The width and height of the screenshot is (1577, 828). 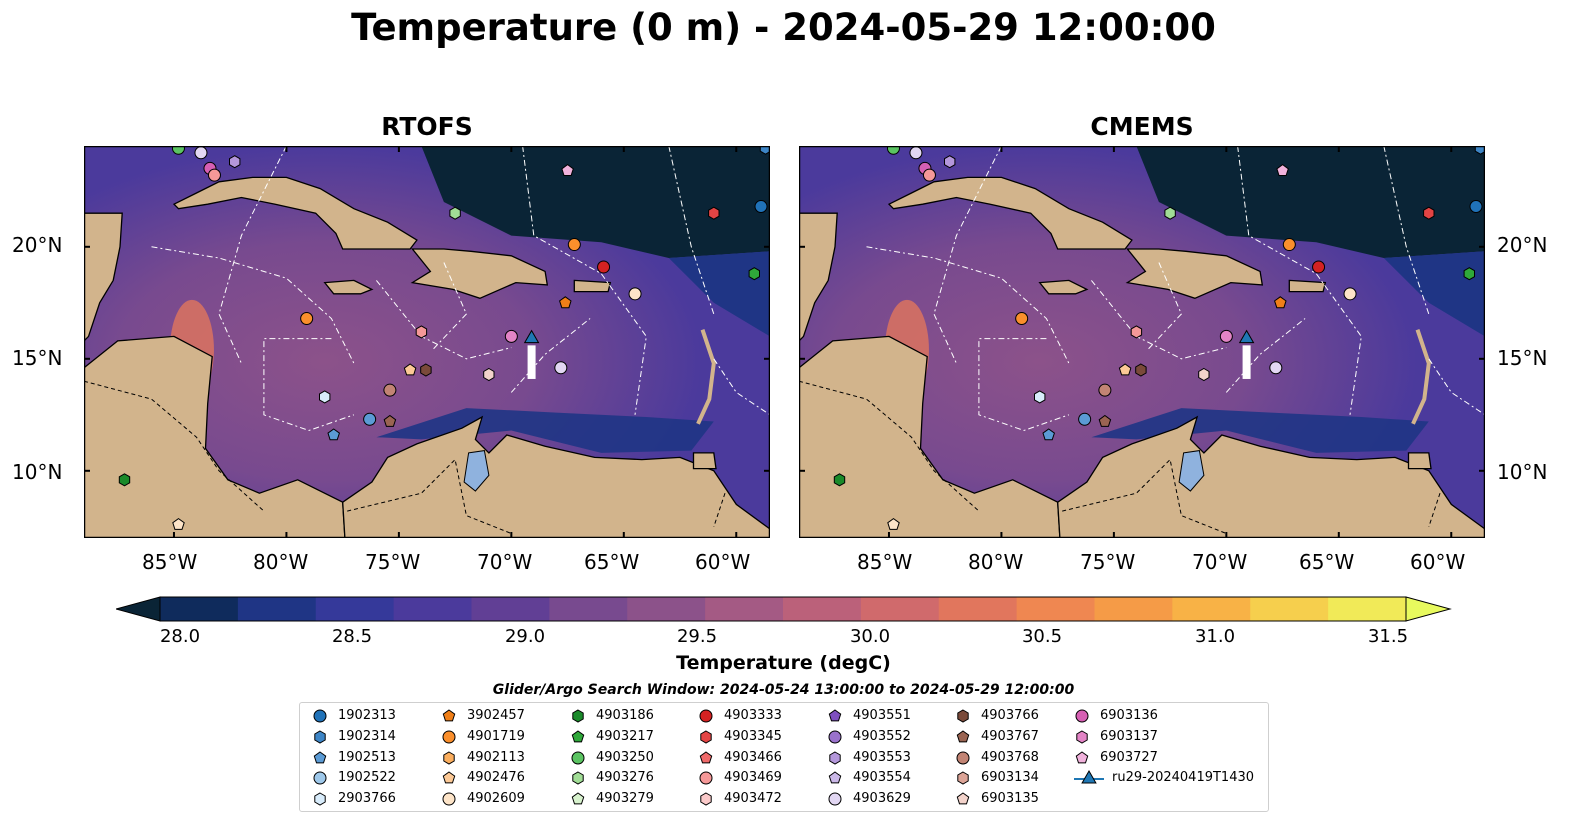 What do you see at coordinates (1522, 358) in the screenshot?
I see `lat-label-right: 15°N` at bounding box center [1522, 358].